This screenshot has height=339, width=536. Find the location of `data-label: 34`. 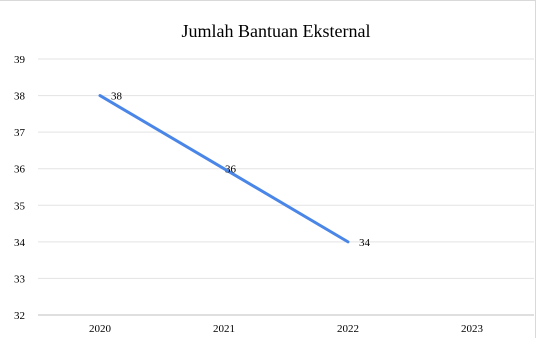

data-label: 34 is located at coordinates (365, 243).